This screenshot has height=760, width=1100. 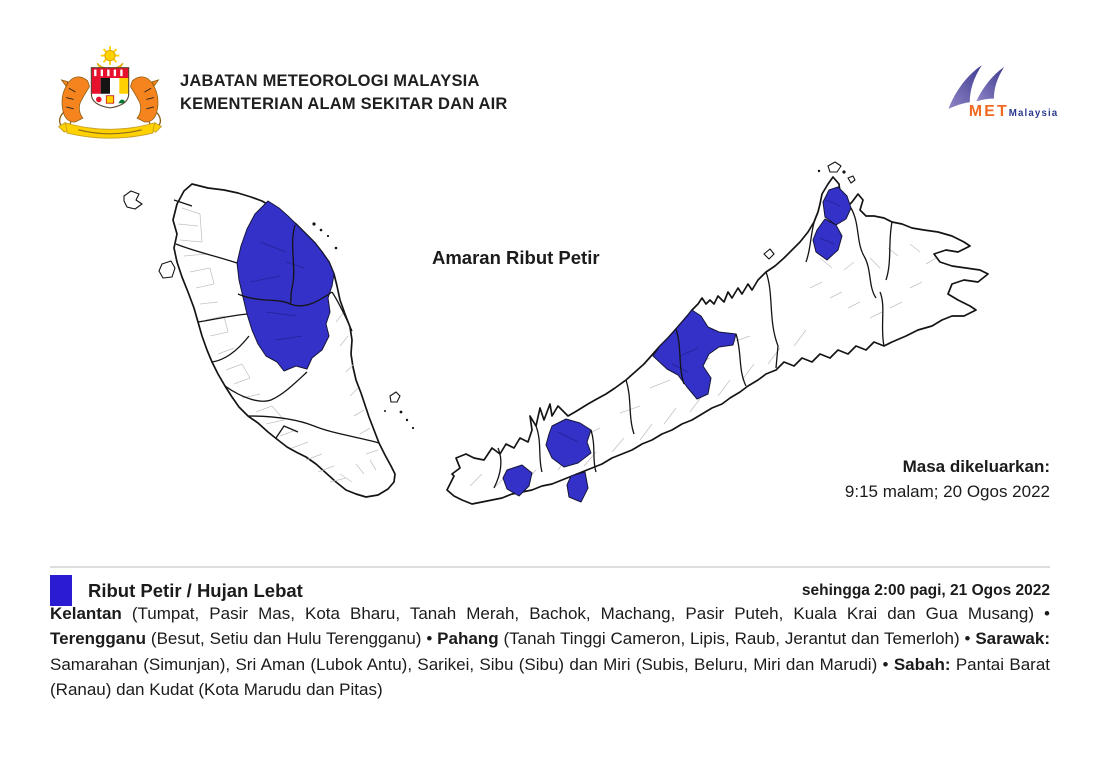 What do you see at coordinates (61, 590) in the screenshot?
I see `legend-swatch` at bounding box center [61, 590].